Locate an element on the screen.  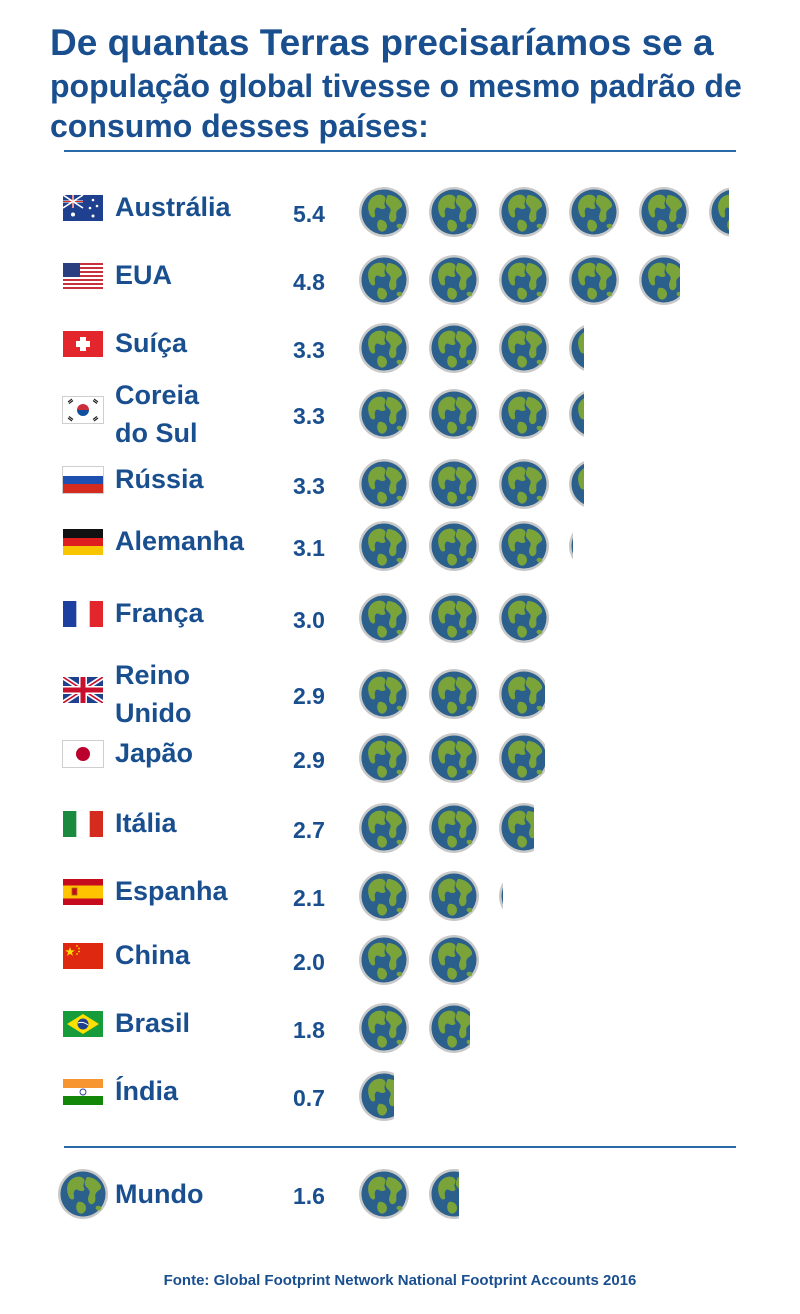
value-label: 2.1 is located at coordinates (309, 898).